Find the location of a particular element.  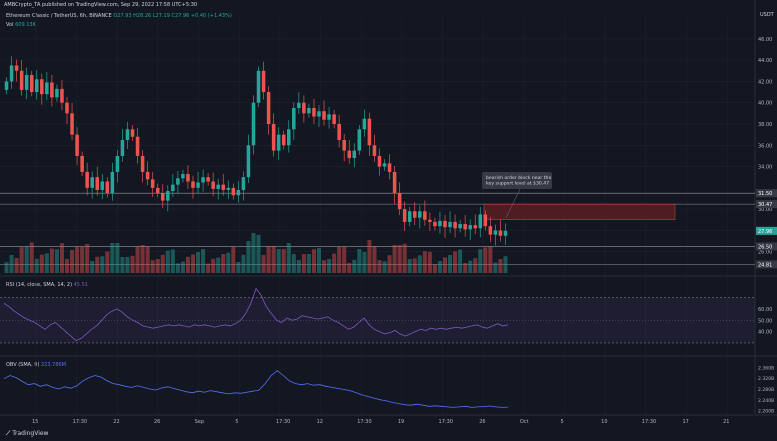

time-tick-label: 17:30 is located at coordinates (446, 422).